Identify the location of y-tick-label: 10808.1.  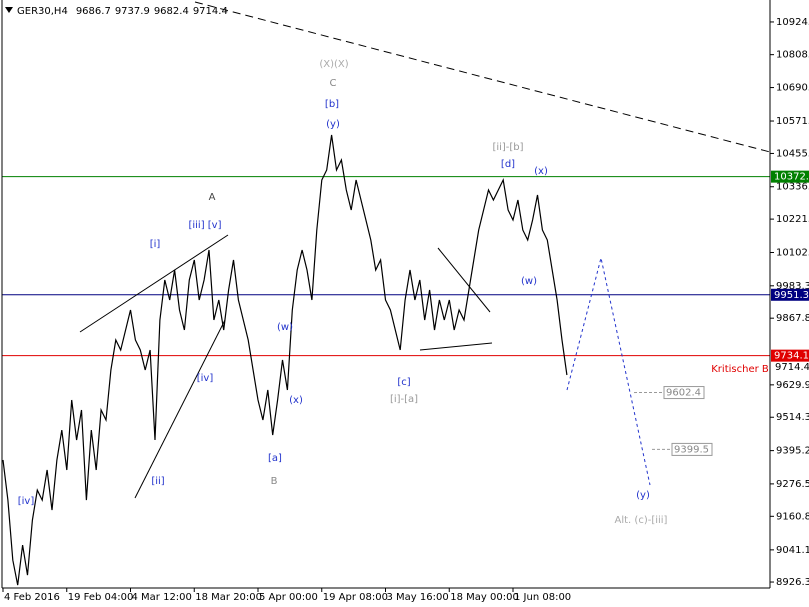
(792, 55).